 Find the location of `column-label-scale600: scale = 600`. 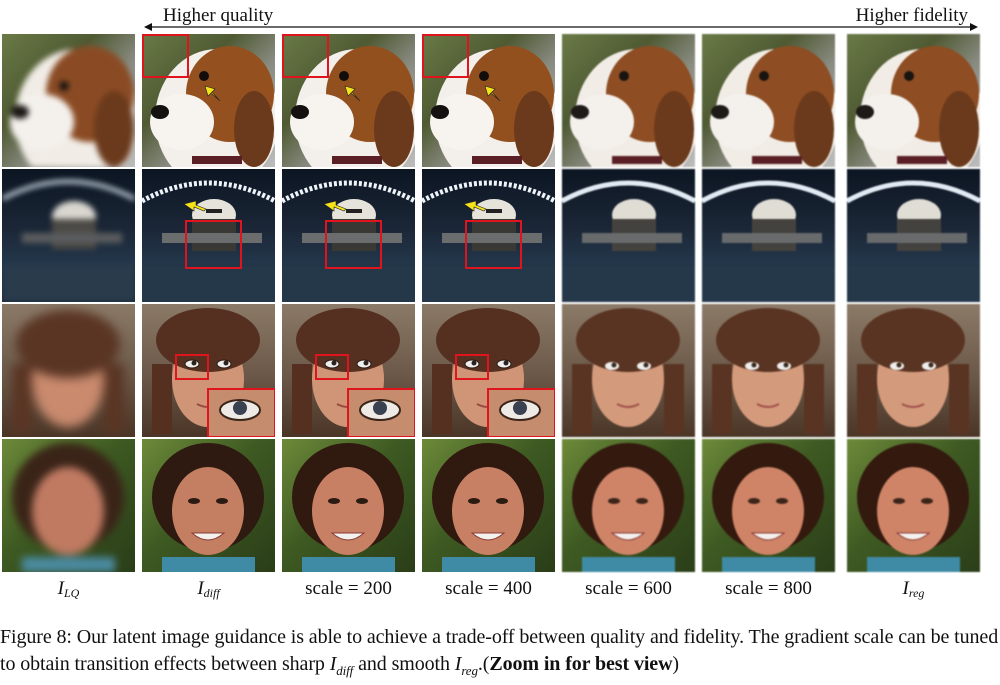

column-label-scale600: scale = 600 is located at coordinates (628, 588).